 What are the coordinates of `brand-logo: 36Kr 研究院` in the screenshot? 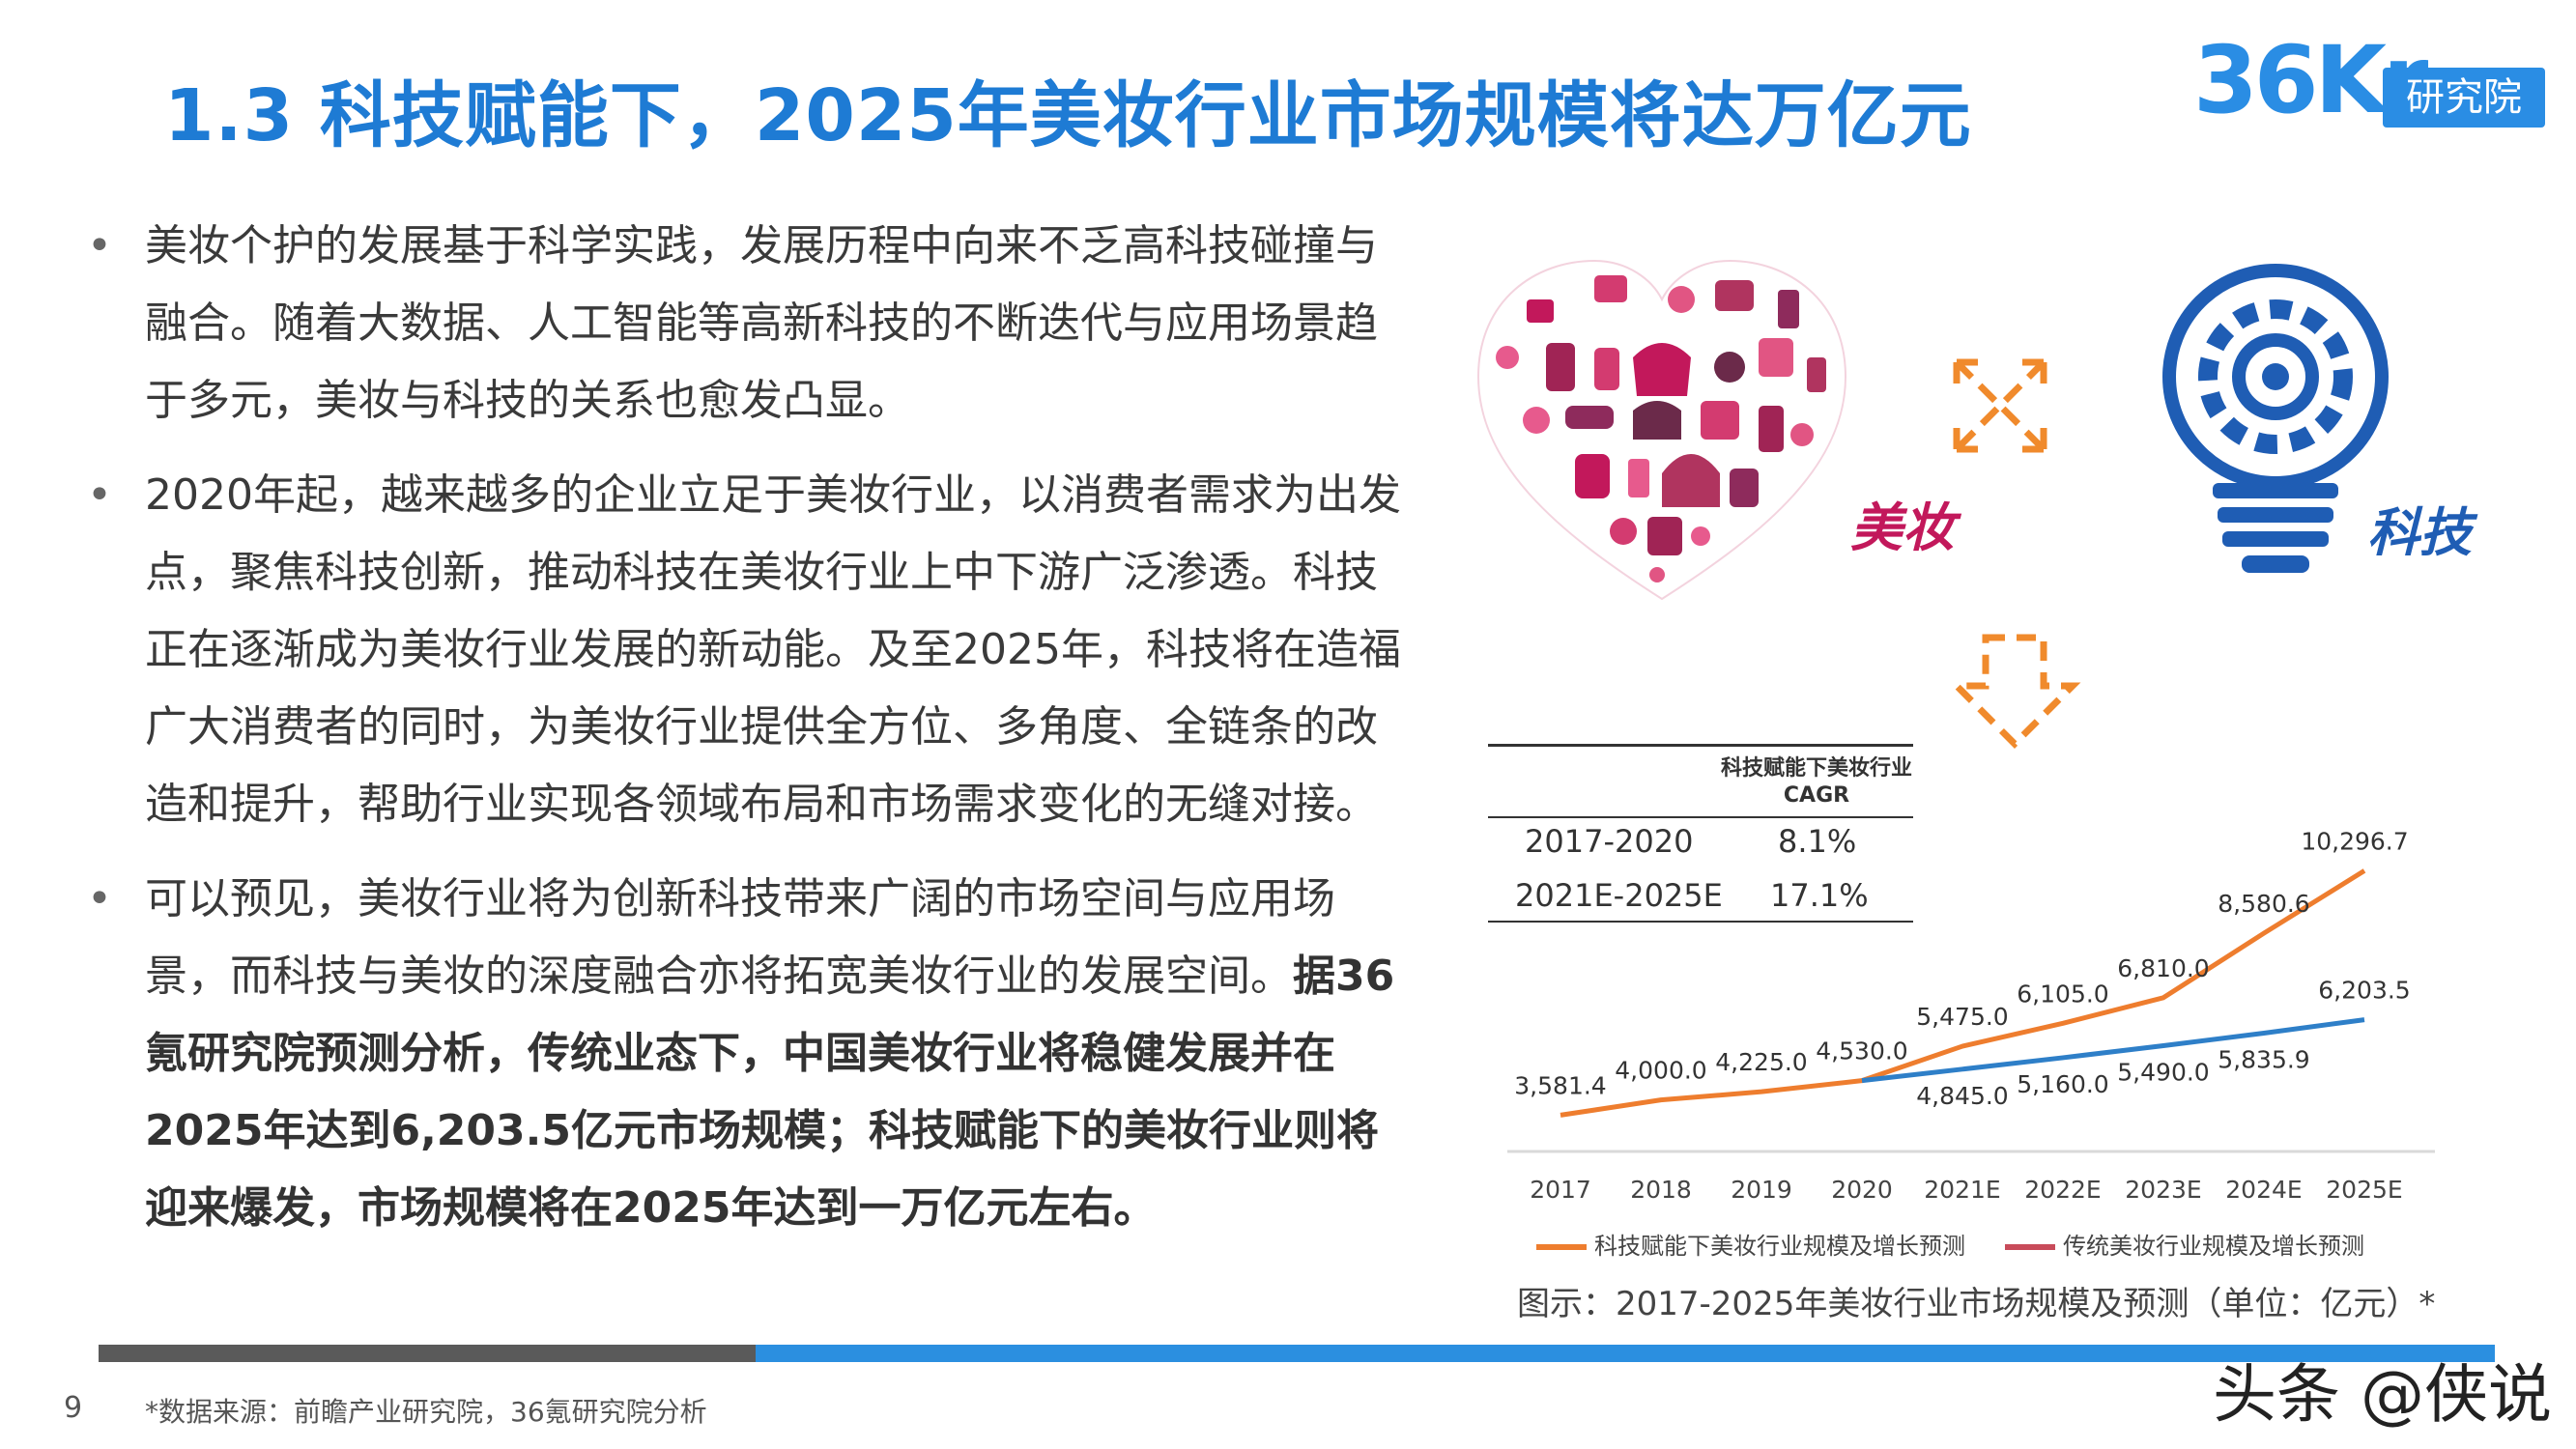 It's located at (2377, 80).